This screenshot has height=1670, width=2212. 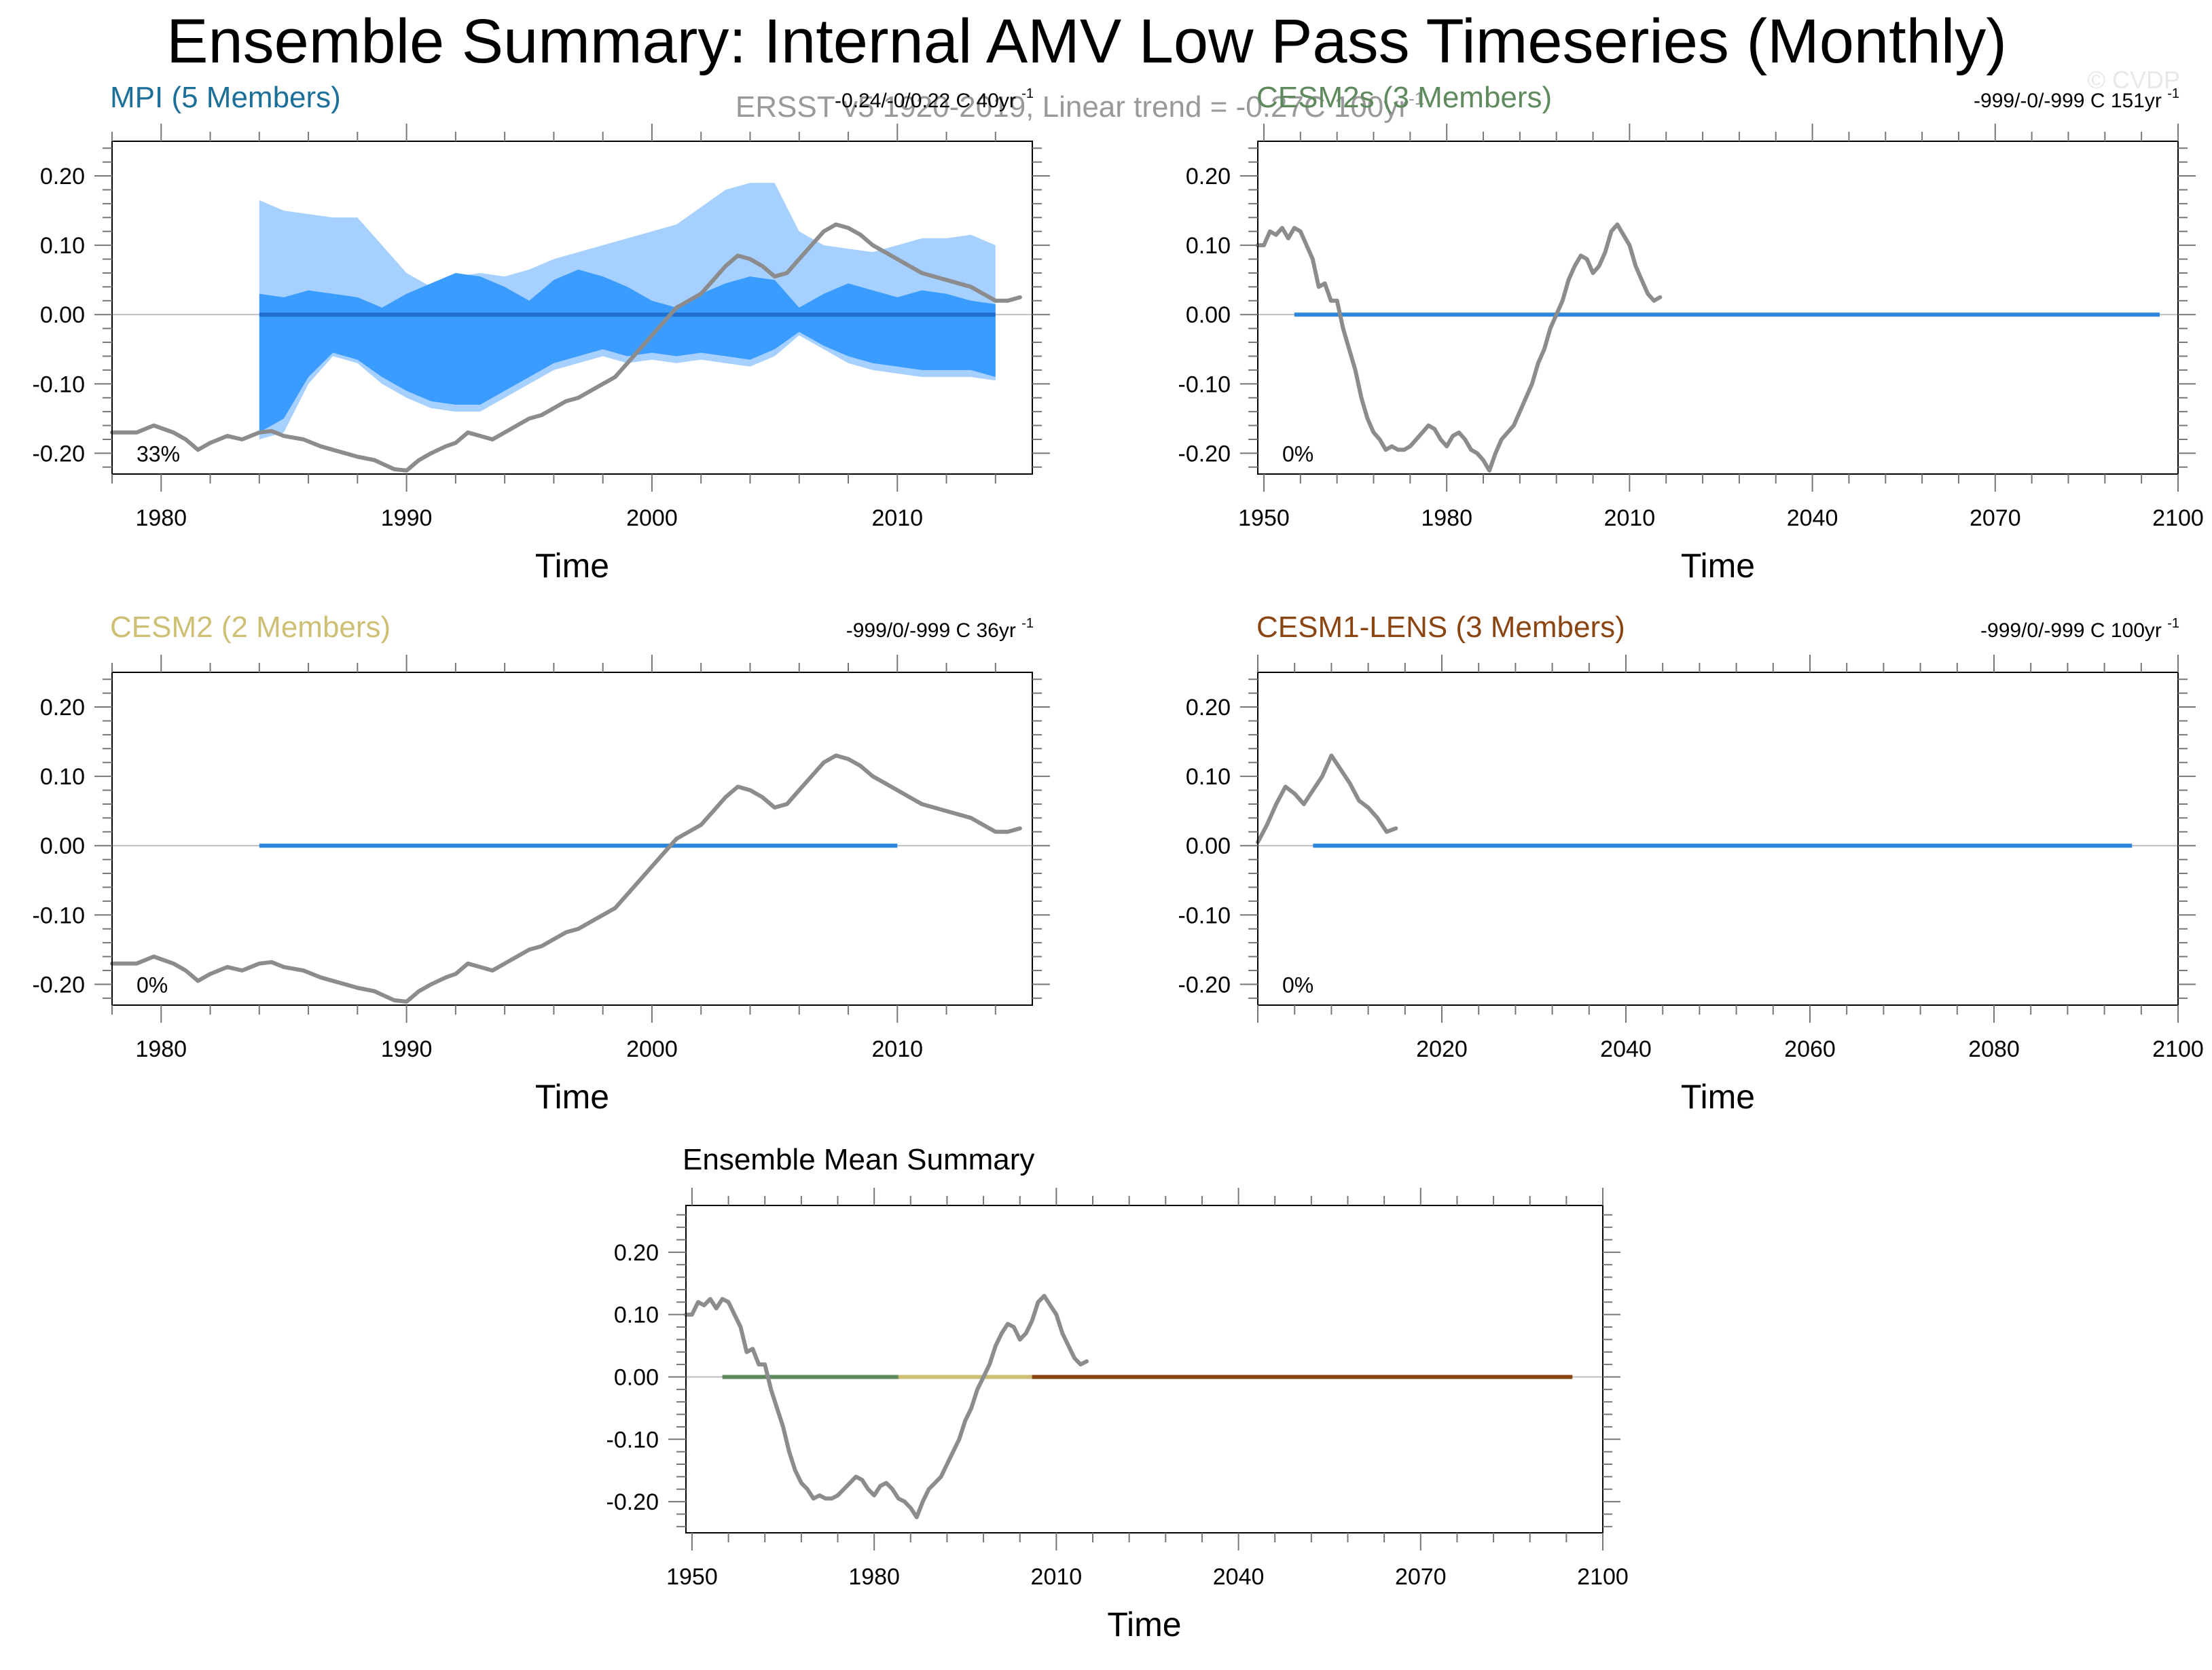 What do you see at coordinates (2073, 630) in the screenshot?
I see `panel-stats-main: -999/0/-999 C 100yr` at bounding box center [2073, 630].